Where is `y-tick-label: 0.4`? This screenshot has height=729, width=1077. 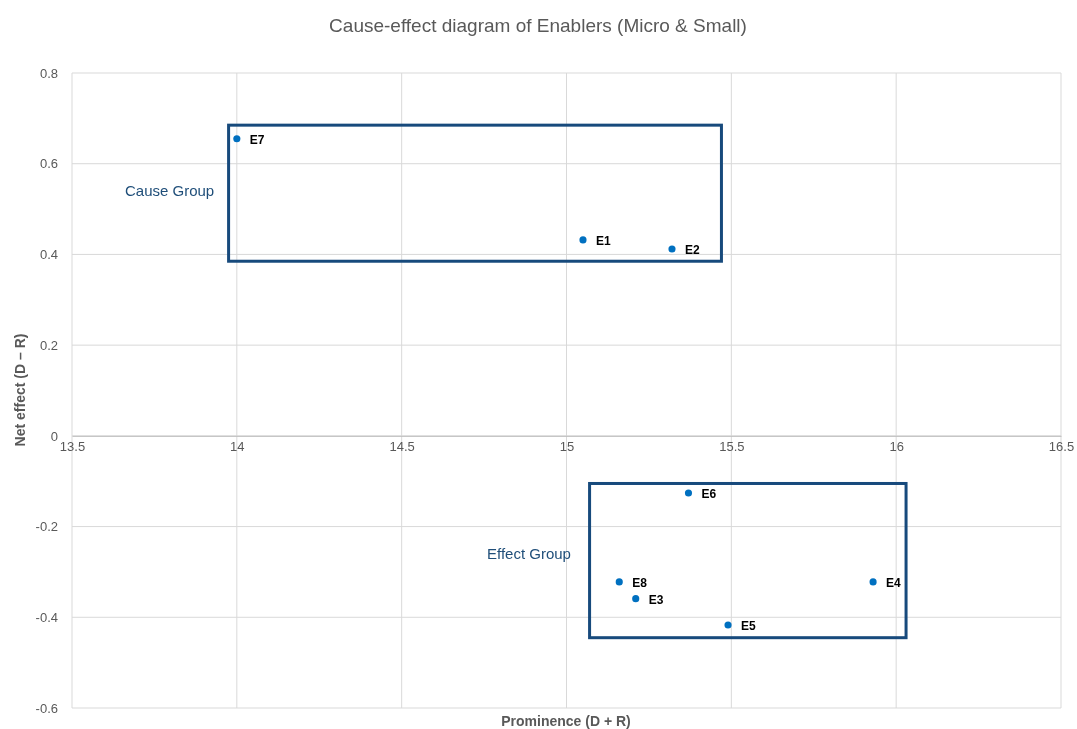
y-tick-label: 0.4 is located at coordinates (48, 255).